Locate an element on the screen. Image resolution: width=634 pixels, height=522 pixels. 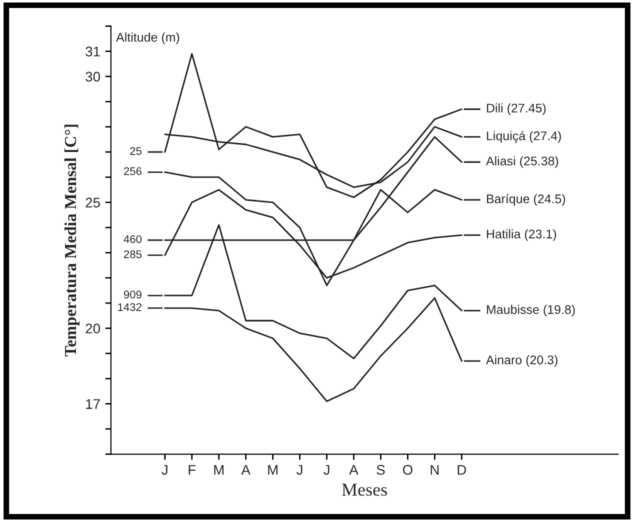
x-tick-label: D is located at coordinates (462, 470).